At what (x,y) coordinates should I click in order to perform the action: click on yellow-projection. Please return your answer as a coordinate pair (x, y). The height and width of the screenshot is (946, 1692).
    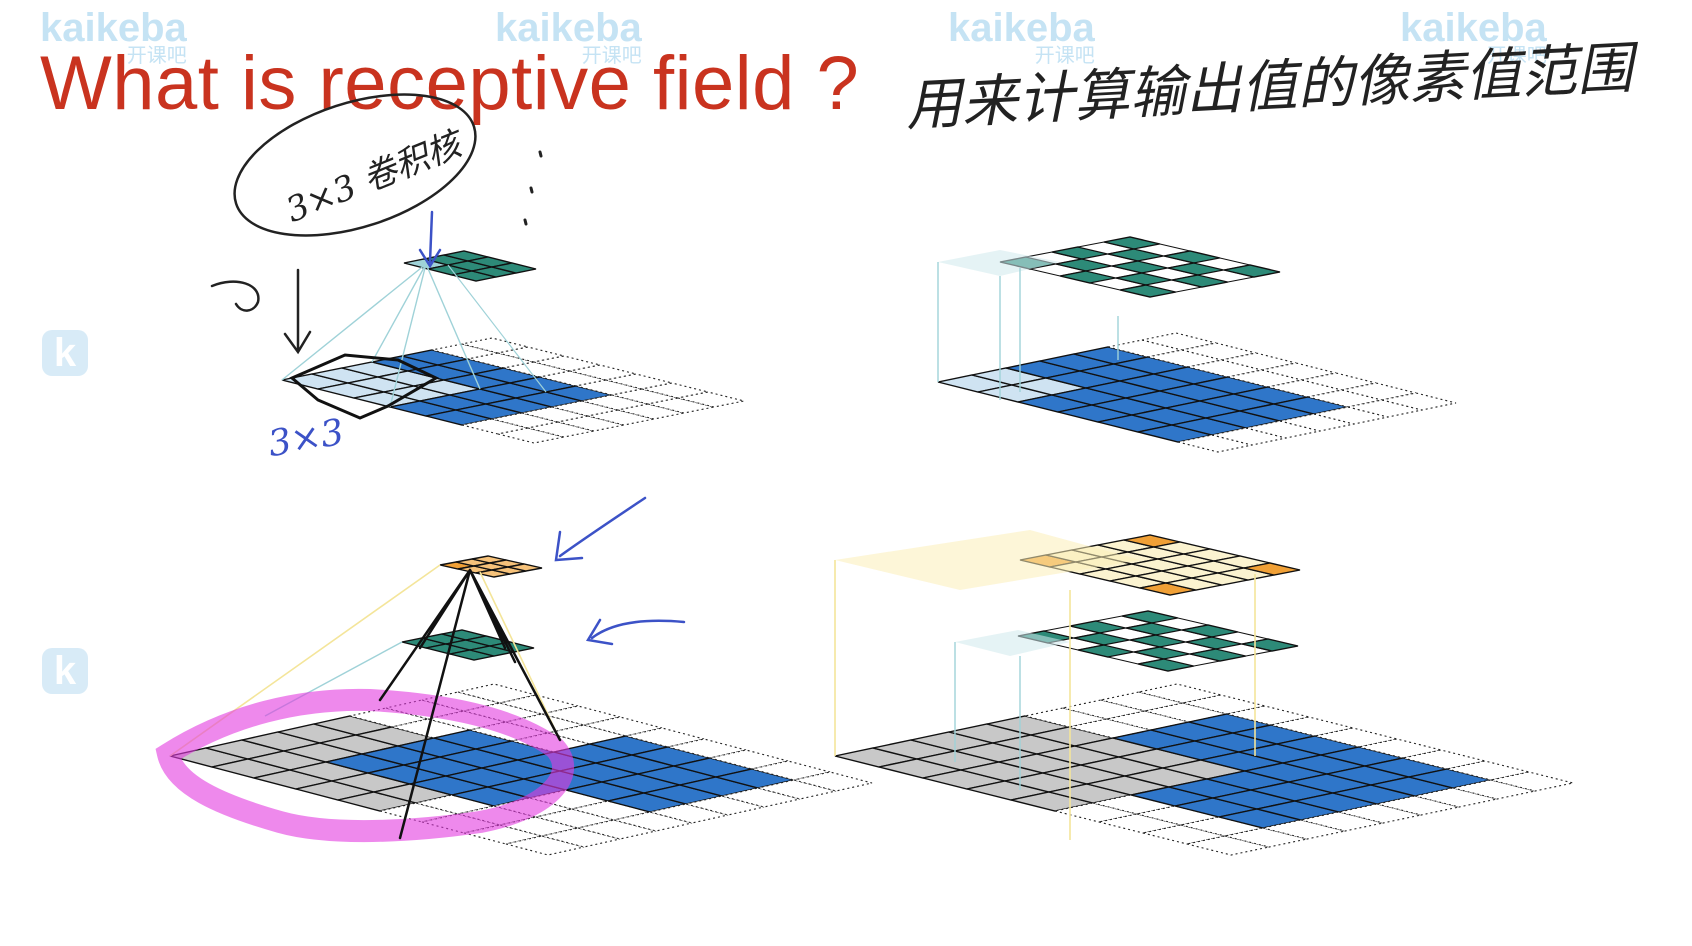
    Looking at the image, I should click on (520, 656).